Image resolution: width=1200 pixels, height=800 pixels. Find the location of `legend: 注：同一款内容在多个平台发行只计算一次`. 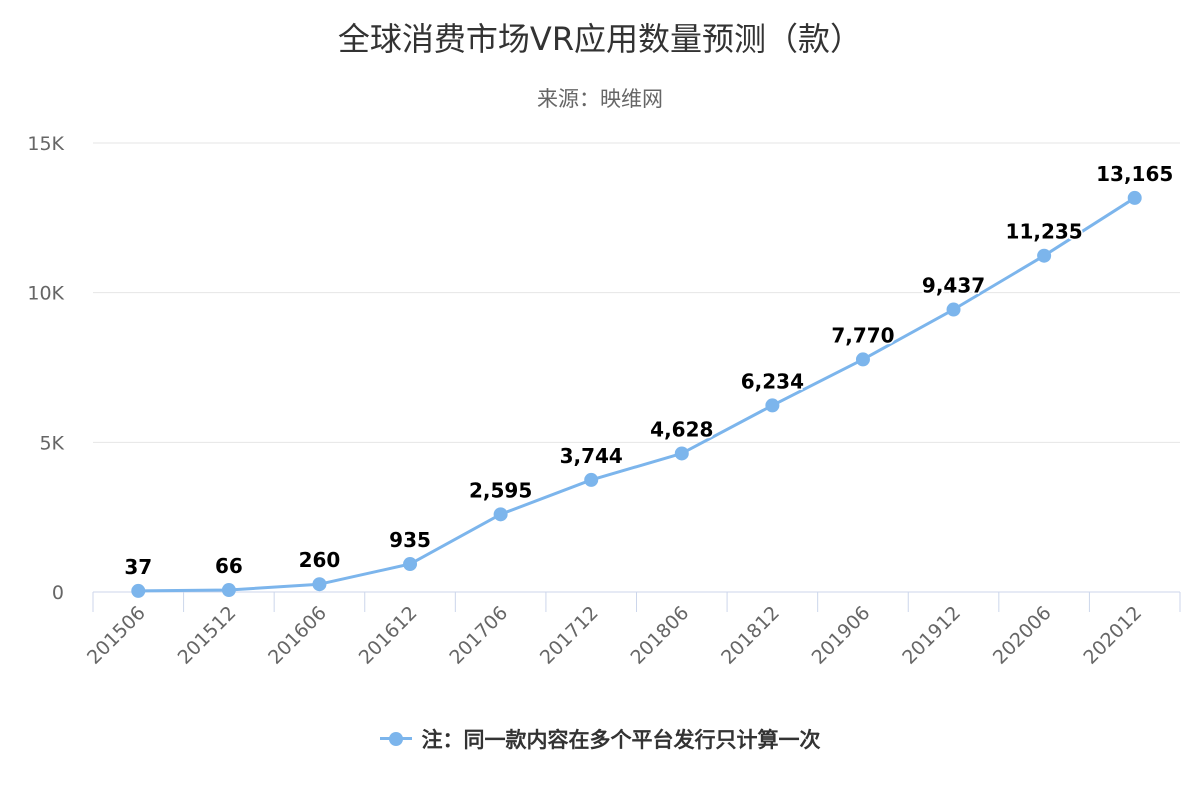

legend: 注：同一款内容在多个平台发行只计算一次 is located at coordinates (600, 739).